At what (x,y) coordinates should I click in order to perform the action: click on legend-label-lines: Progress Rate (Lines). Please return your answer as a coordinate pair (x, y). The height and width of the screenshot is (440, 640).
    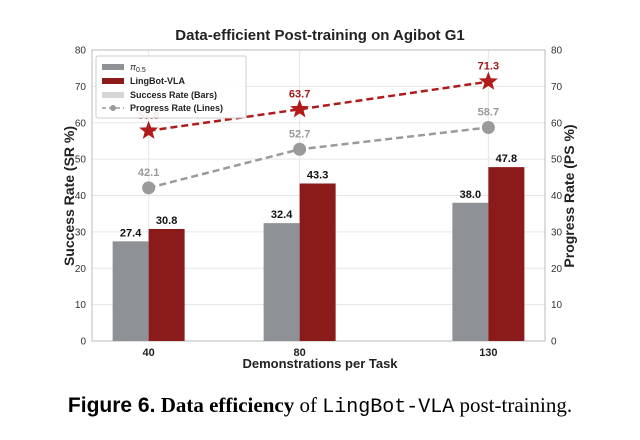
    Looking at the image, I should click on (176, 108).